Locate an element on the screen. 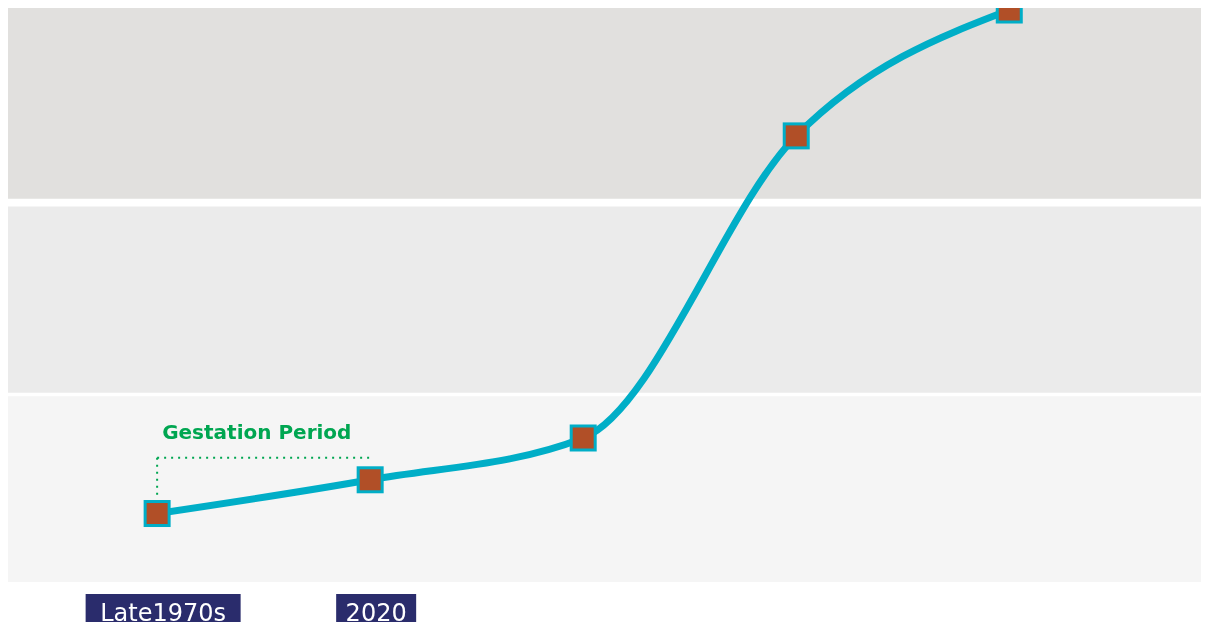 This screenshot has width=1209, height=630. annotation: Gestation Period is located at coordinates (257, 431).